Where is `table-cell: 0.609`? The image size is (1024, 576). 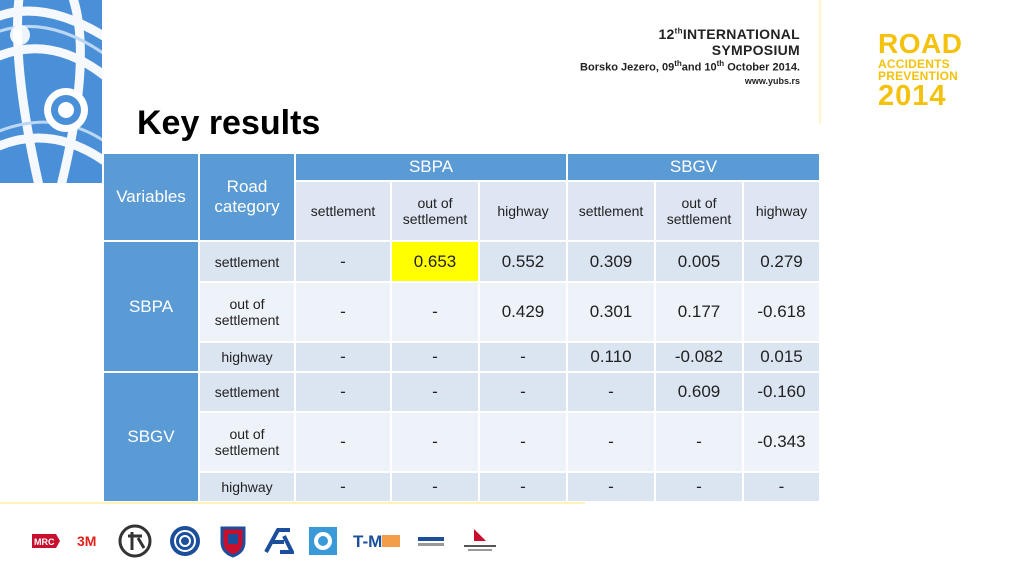
table-cell: 0.609 is located at coordinates (699, 392).